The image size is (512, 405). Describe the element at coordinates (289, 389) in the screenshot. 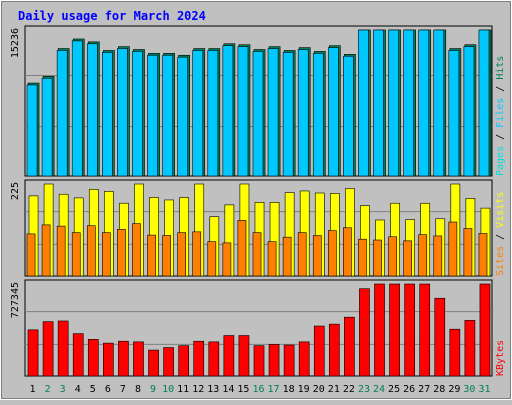

I see `x-tick-label: 18` at that location.